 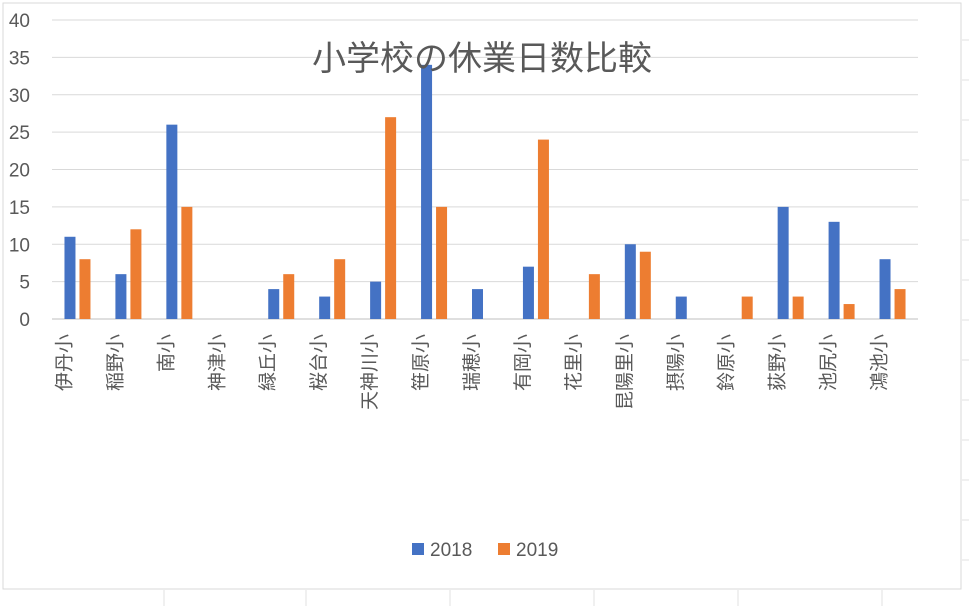 What do you see at coordinates (376, 300) in the screenshot?
I see `bar-2018-天神川小` at bounding box center [376, 300].